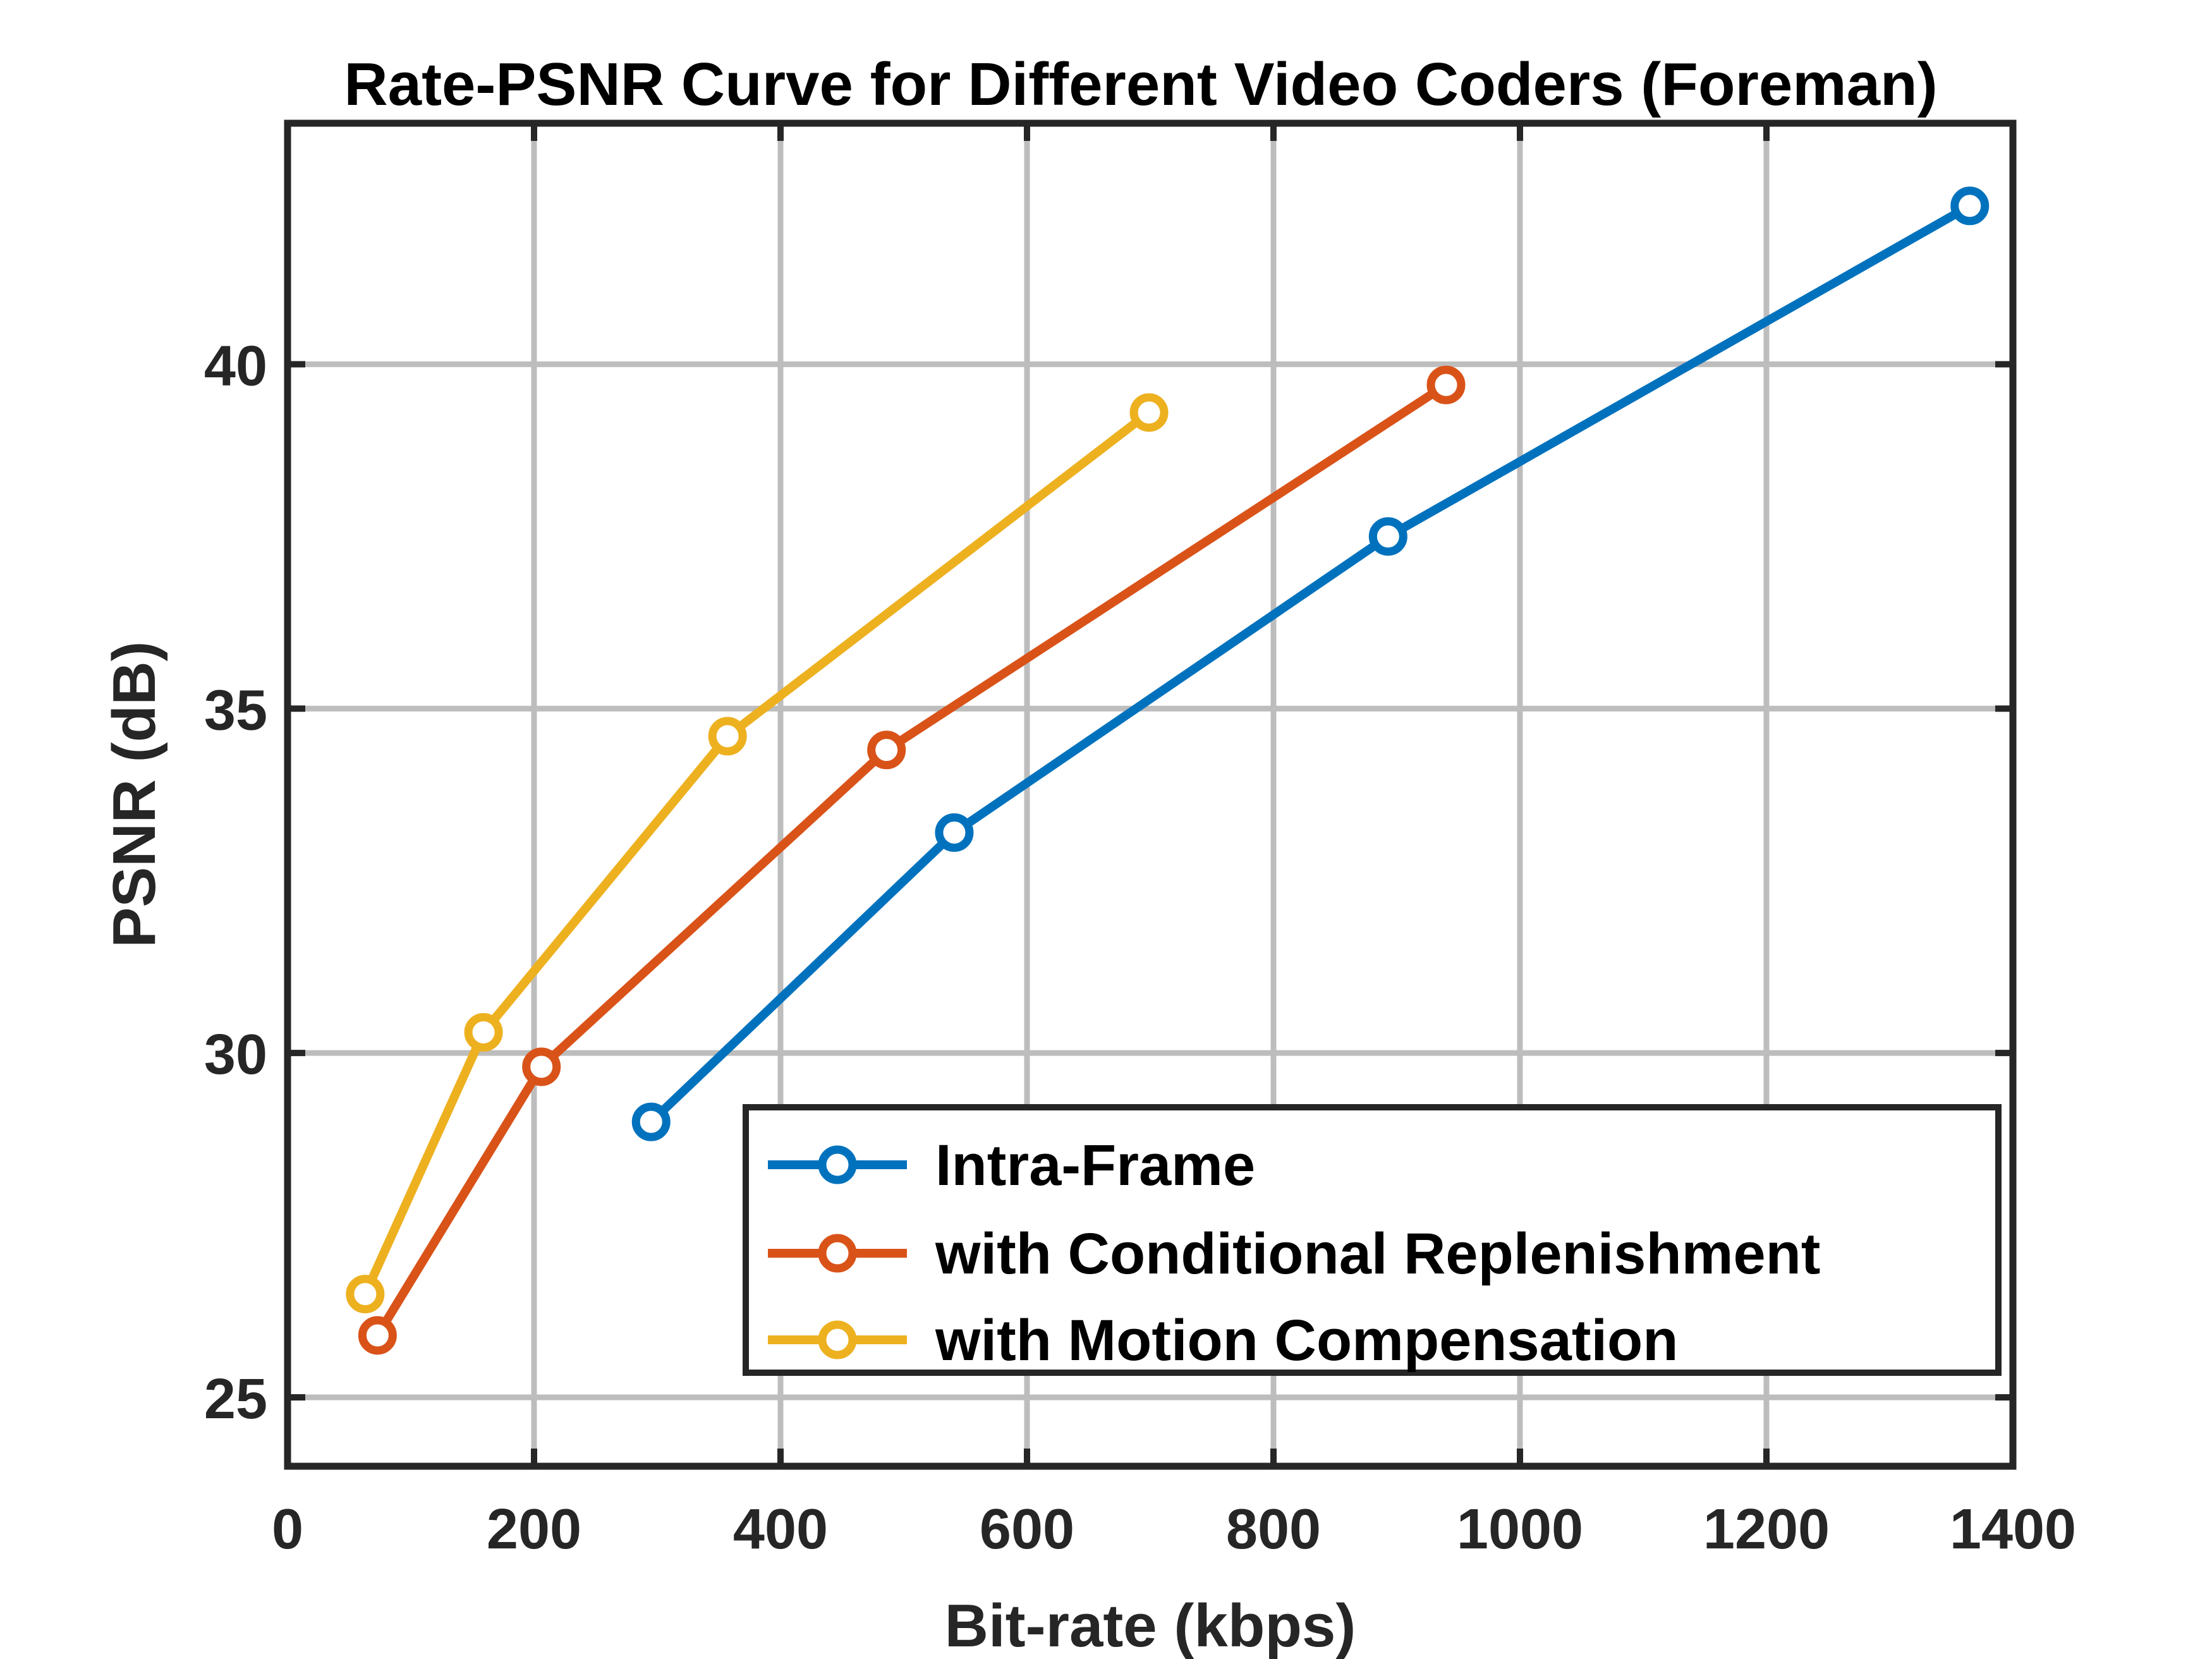  I want to click on x-tick-label: 1400, so click(2013, 1529).